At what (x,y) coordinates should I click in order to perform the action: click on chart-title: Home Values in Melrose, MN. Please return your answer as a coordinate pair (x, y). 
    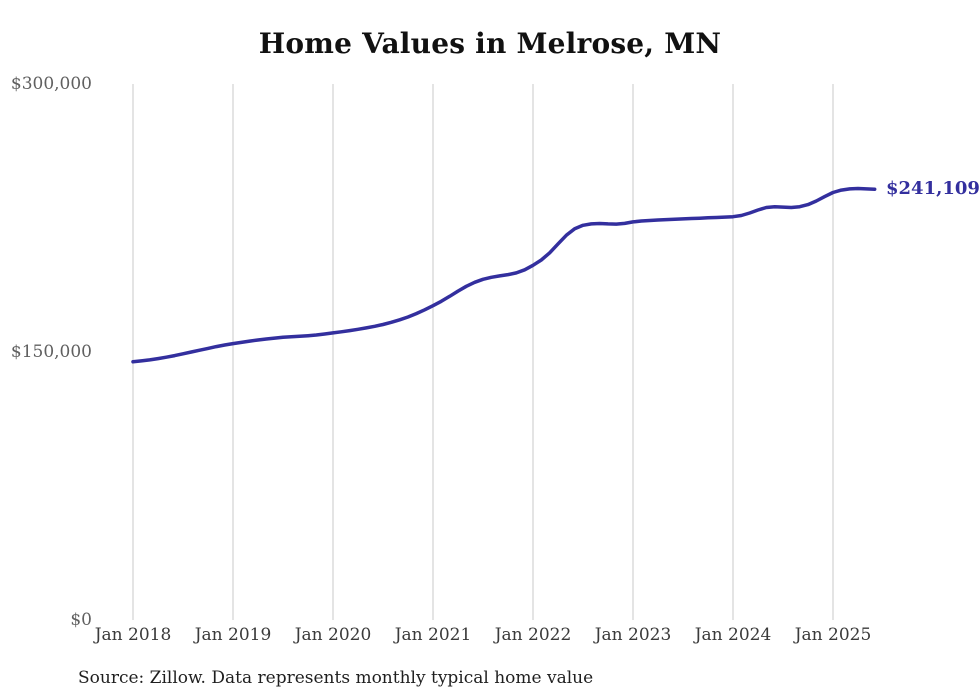
    Looking at the image, I should click on (490, 43).